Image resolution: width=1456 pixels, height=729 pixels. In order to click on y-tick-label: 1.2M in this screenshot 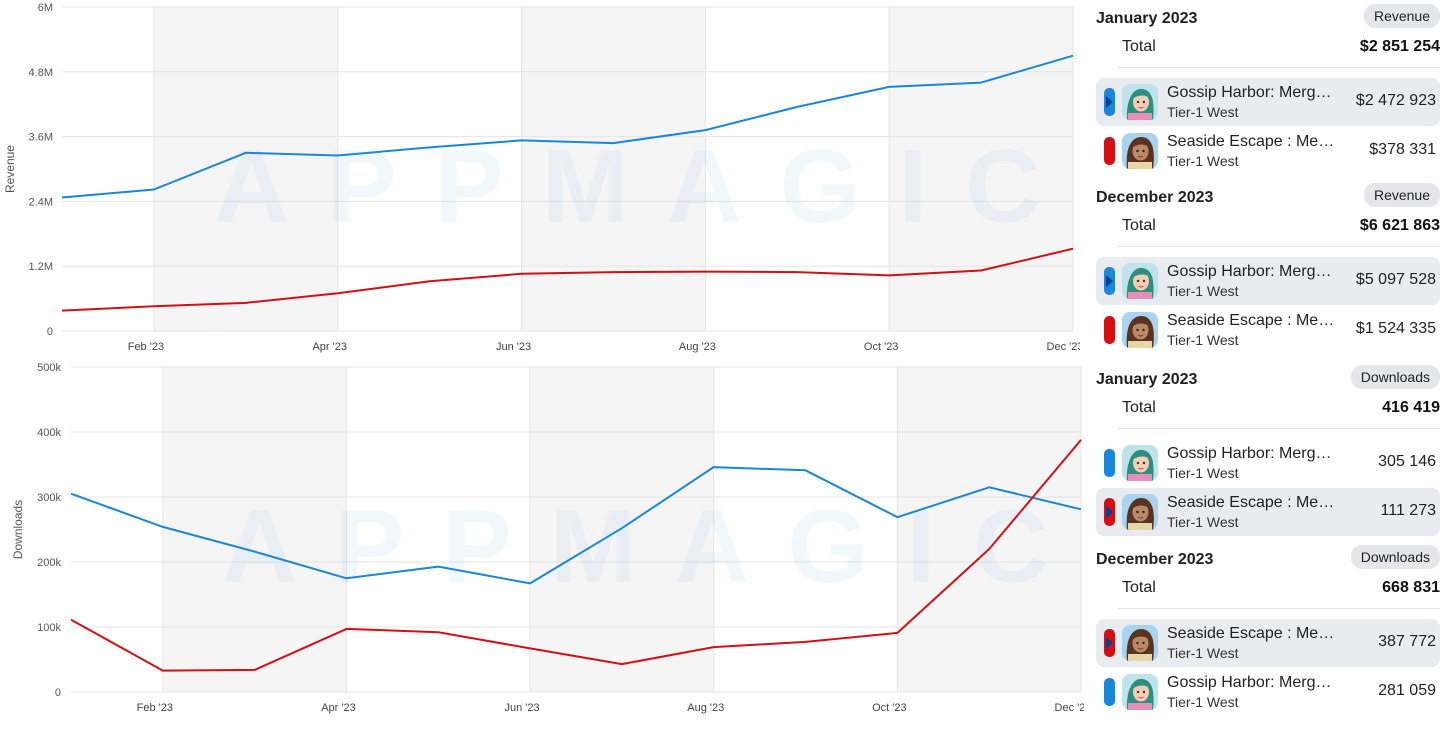, I will do `click(41, 267)`.